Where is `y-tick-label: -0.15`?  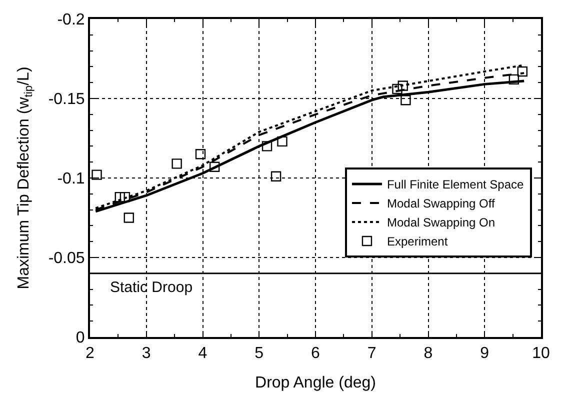 y-tick-label: -0.15 is located at coordinates (66, 99).